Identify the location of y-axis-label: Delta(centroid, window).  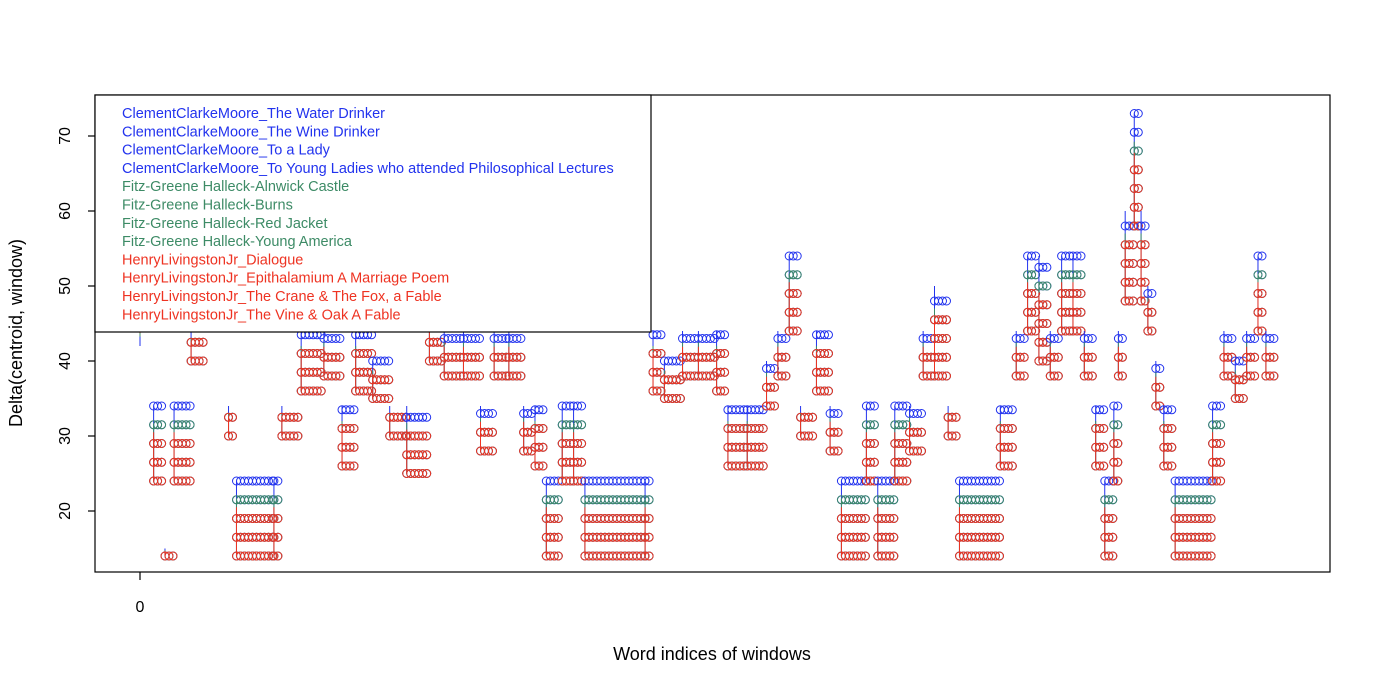
(16, 333).